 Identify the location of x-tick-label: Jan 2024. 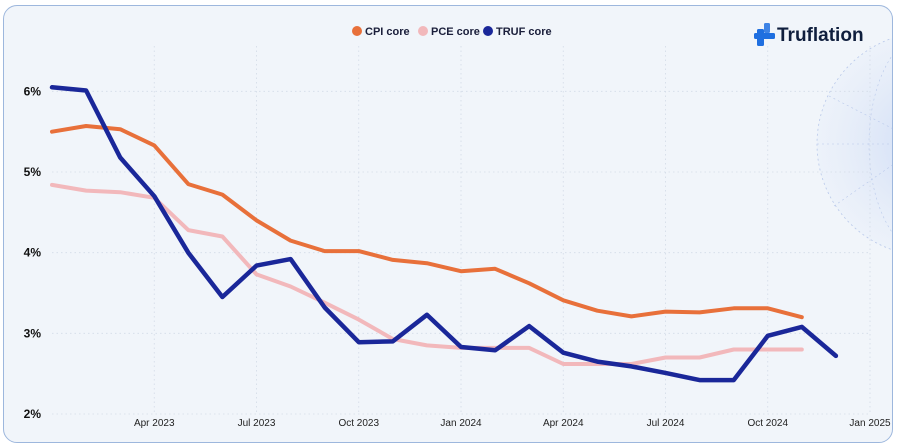
(461, 423).